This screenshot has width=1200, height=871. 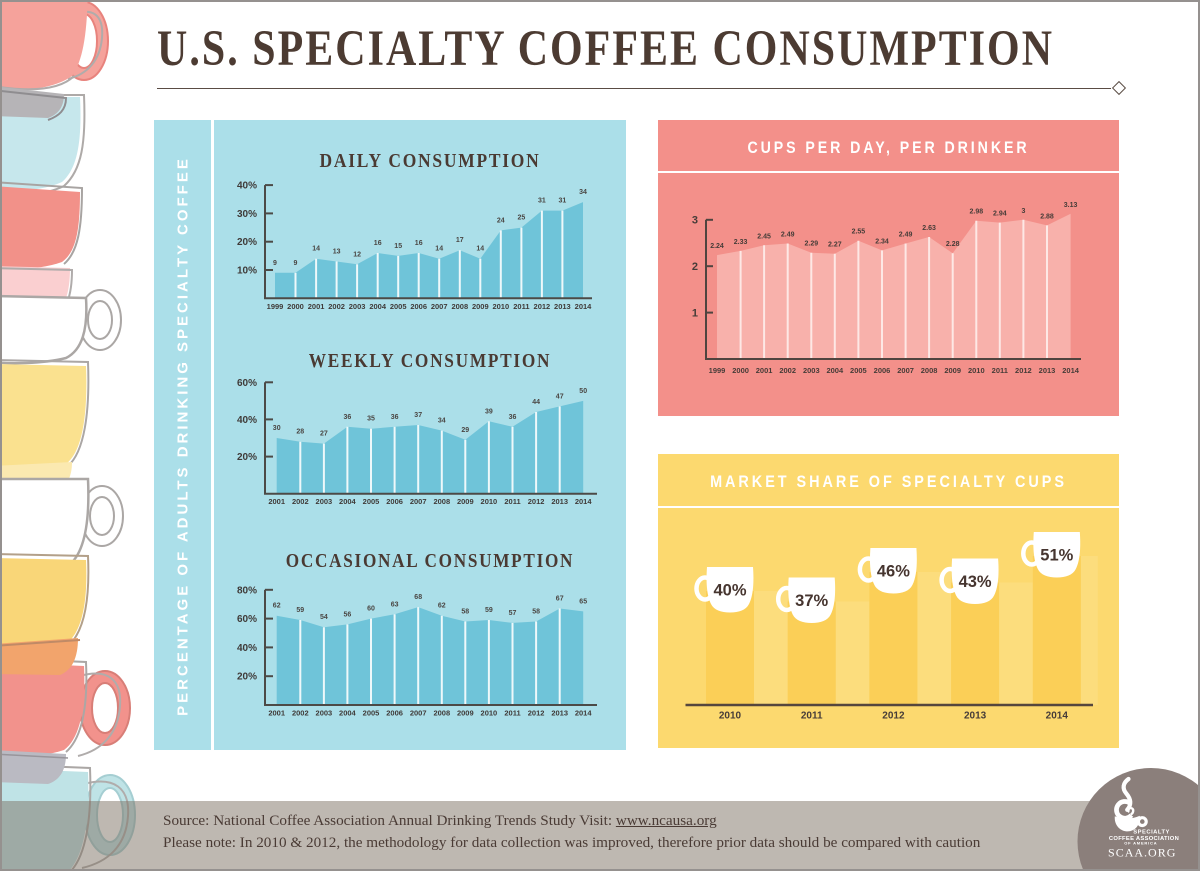 What do you see at coordinates (859, 232) in the screenshot?
I see `svg-text: 2.55` at bounding box center [859, 232].